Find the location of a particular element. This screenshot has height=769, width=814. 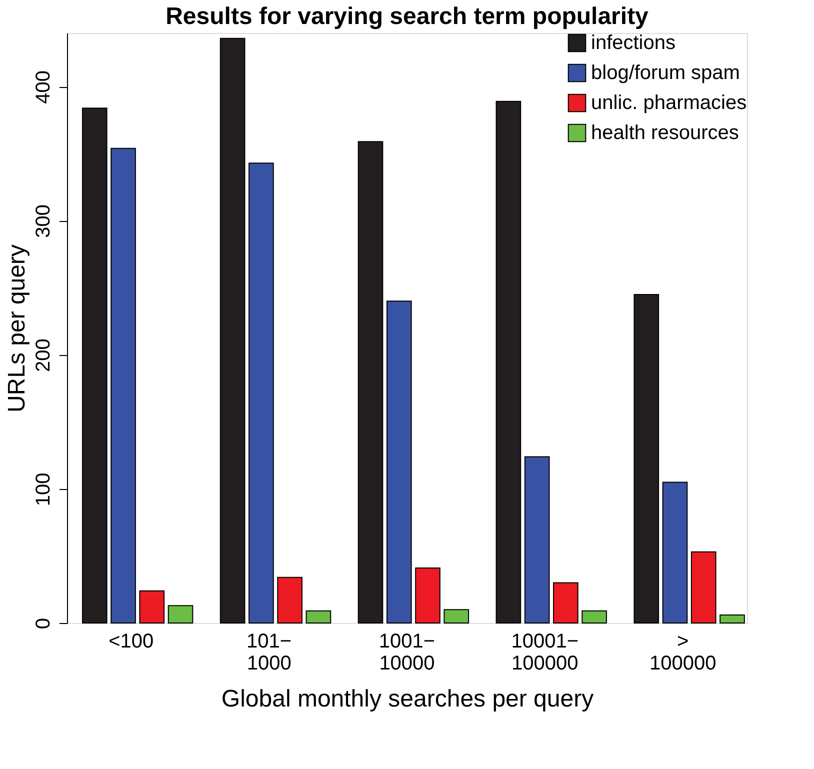

legend-label: infections is located at coordinates (633, 43).